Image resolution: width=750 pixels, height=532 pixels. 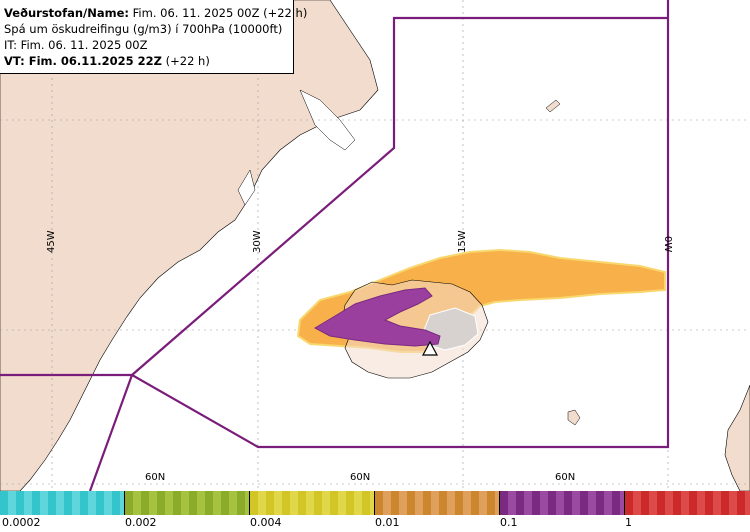 I want to click on volcano-icon, so click(x=430, y=348).